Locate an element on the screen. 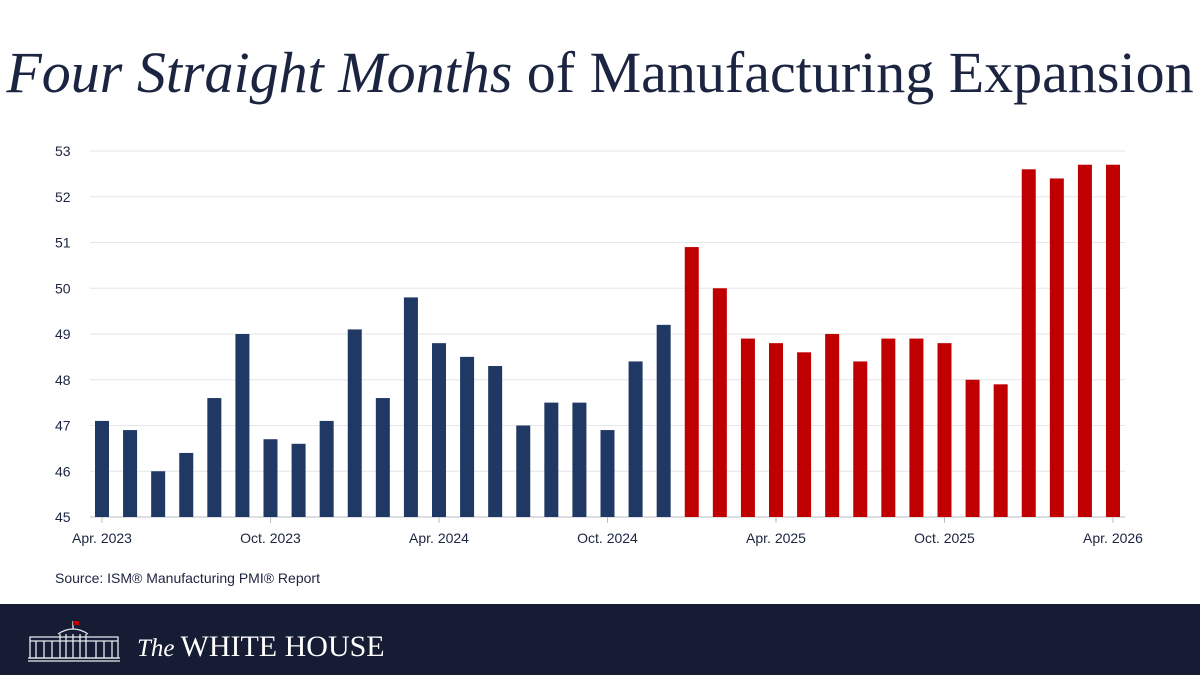 This screenshot has height=675, width=1200. y-tick-label: 47 is located at coordinates (63, 426).